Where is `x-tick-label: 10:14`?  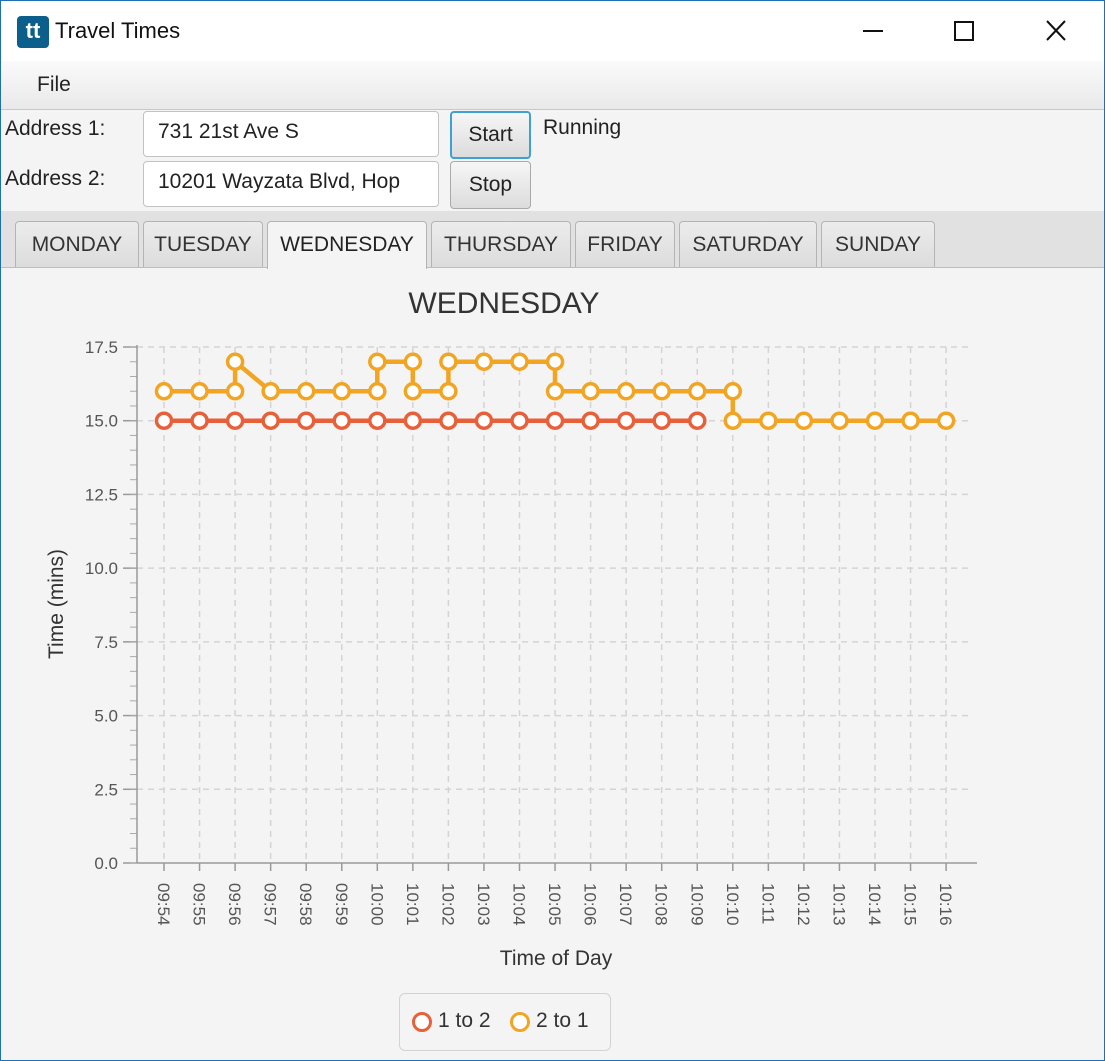 x-tick-label: 10:14 is located at coordinates (874, 904).